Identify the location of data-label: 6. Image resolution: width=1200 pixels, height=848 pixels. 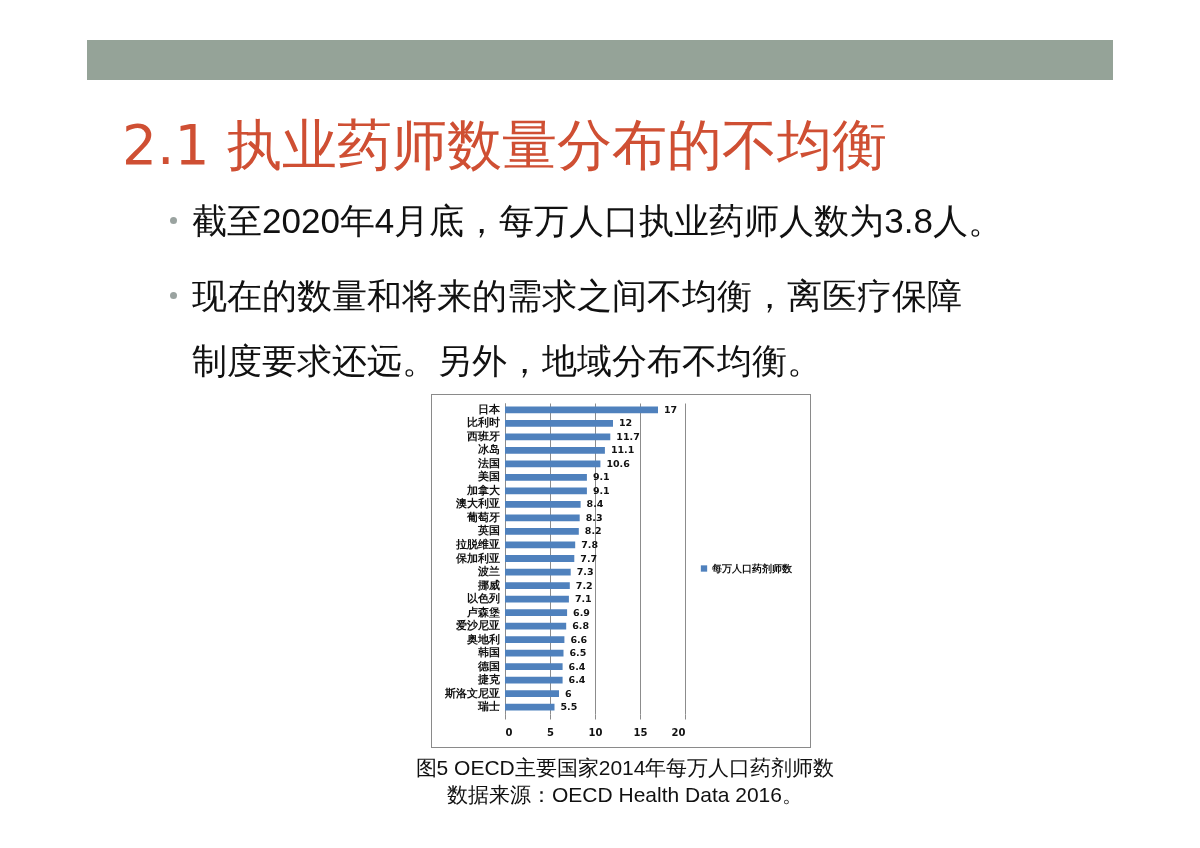
(568, 693).